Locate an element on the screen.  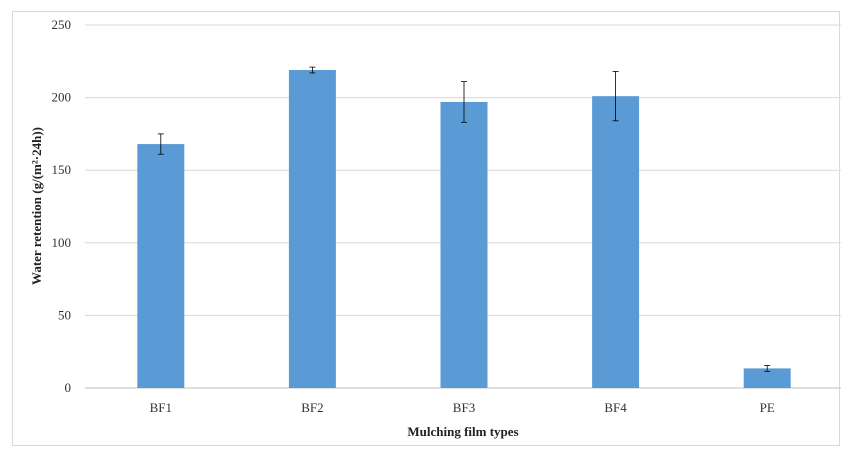
x-tick-label: BF4 is located at coordinates (615, 407).